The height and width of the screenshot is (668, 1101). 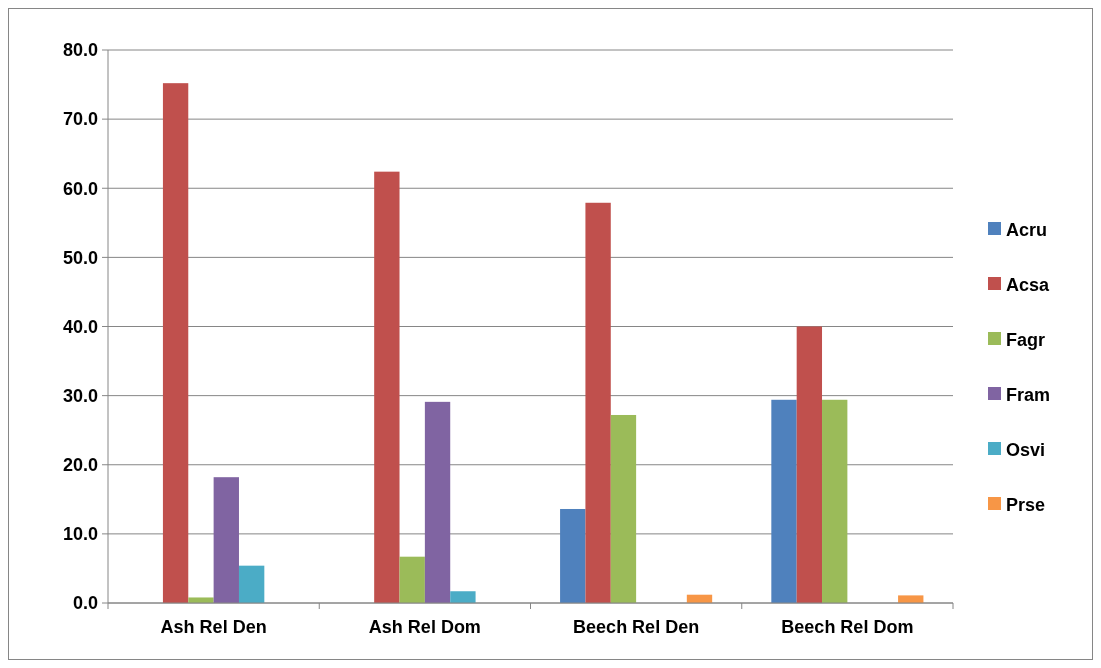 I want to click on x-tick-label: Beech Rel Den, so click(x=636, y=627).